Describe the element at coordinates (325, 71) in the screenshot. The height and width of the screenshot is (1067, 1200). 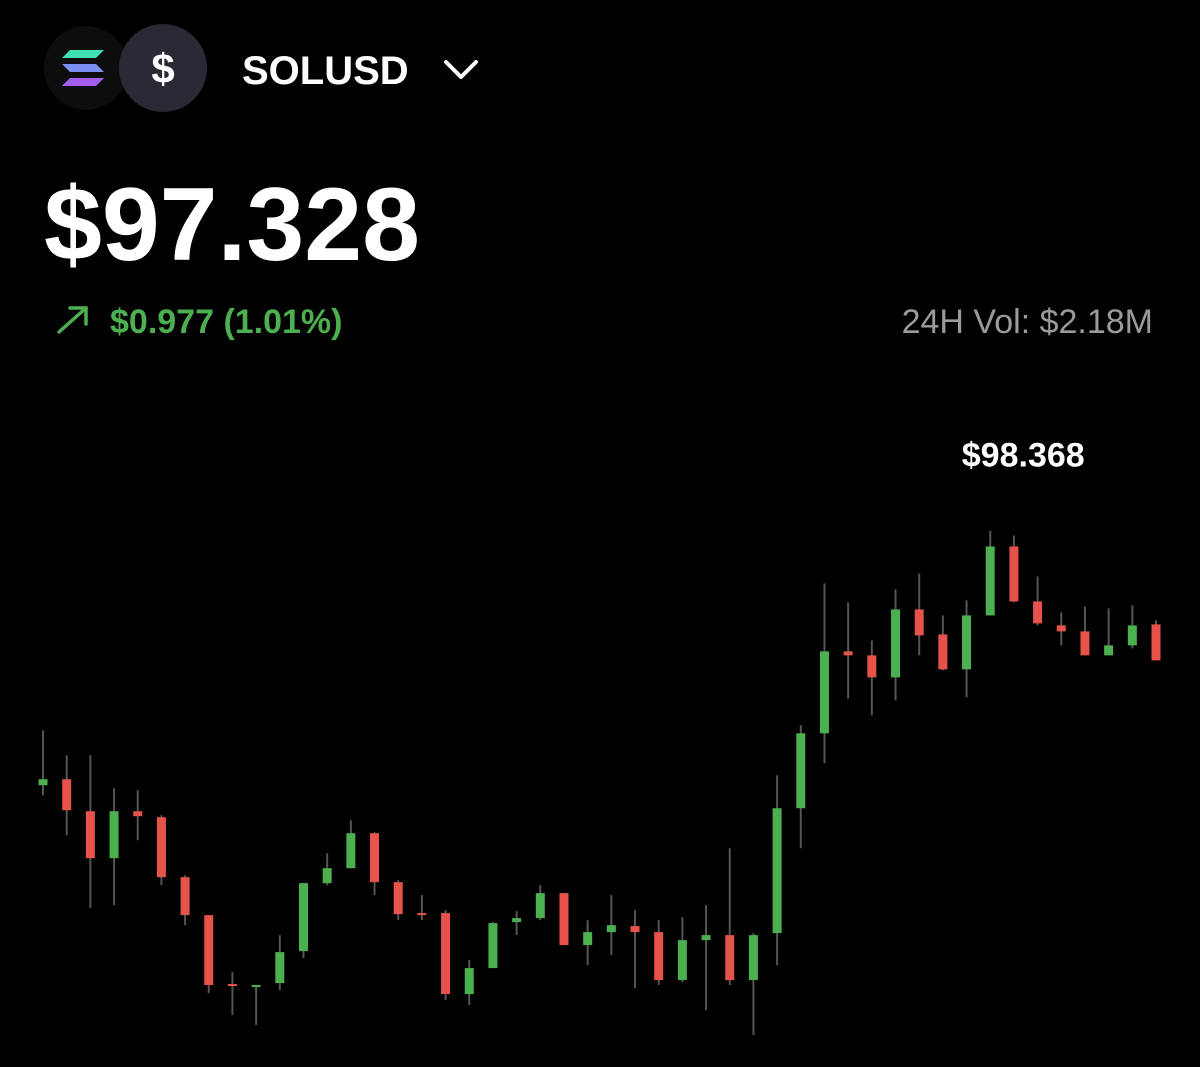
I see `pair-name: SOLUSD` at that location.